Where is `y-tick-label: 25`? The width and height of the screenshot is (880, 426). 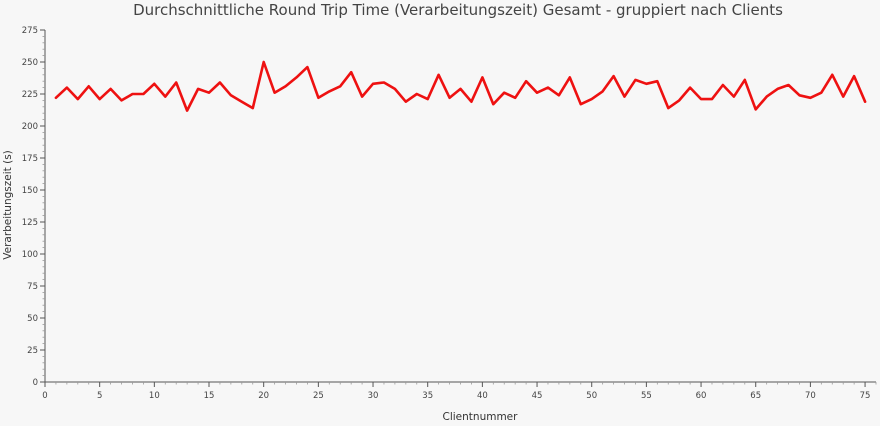
y-tick-label: 25 is located at coordinates (32, 351).